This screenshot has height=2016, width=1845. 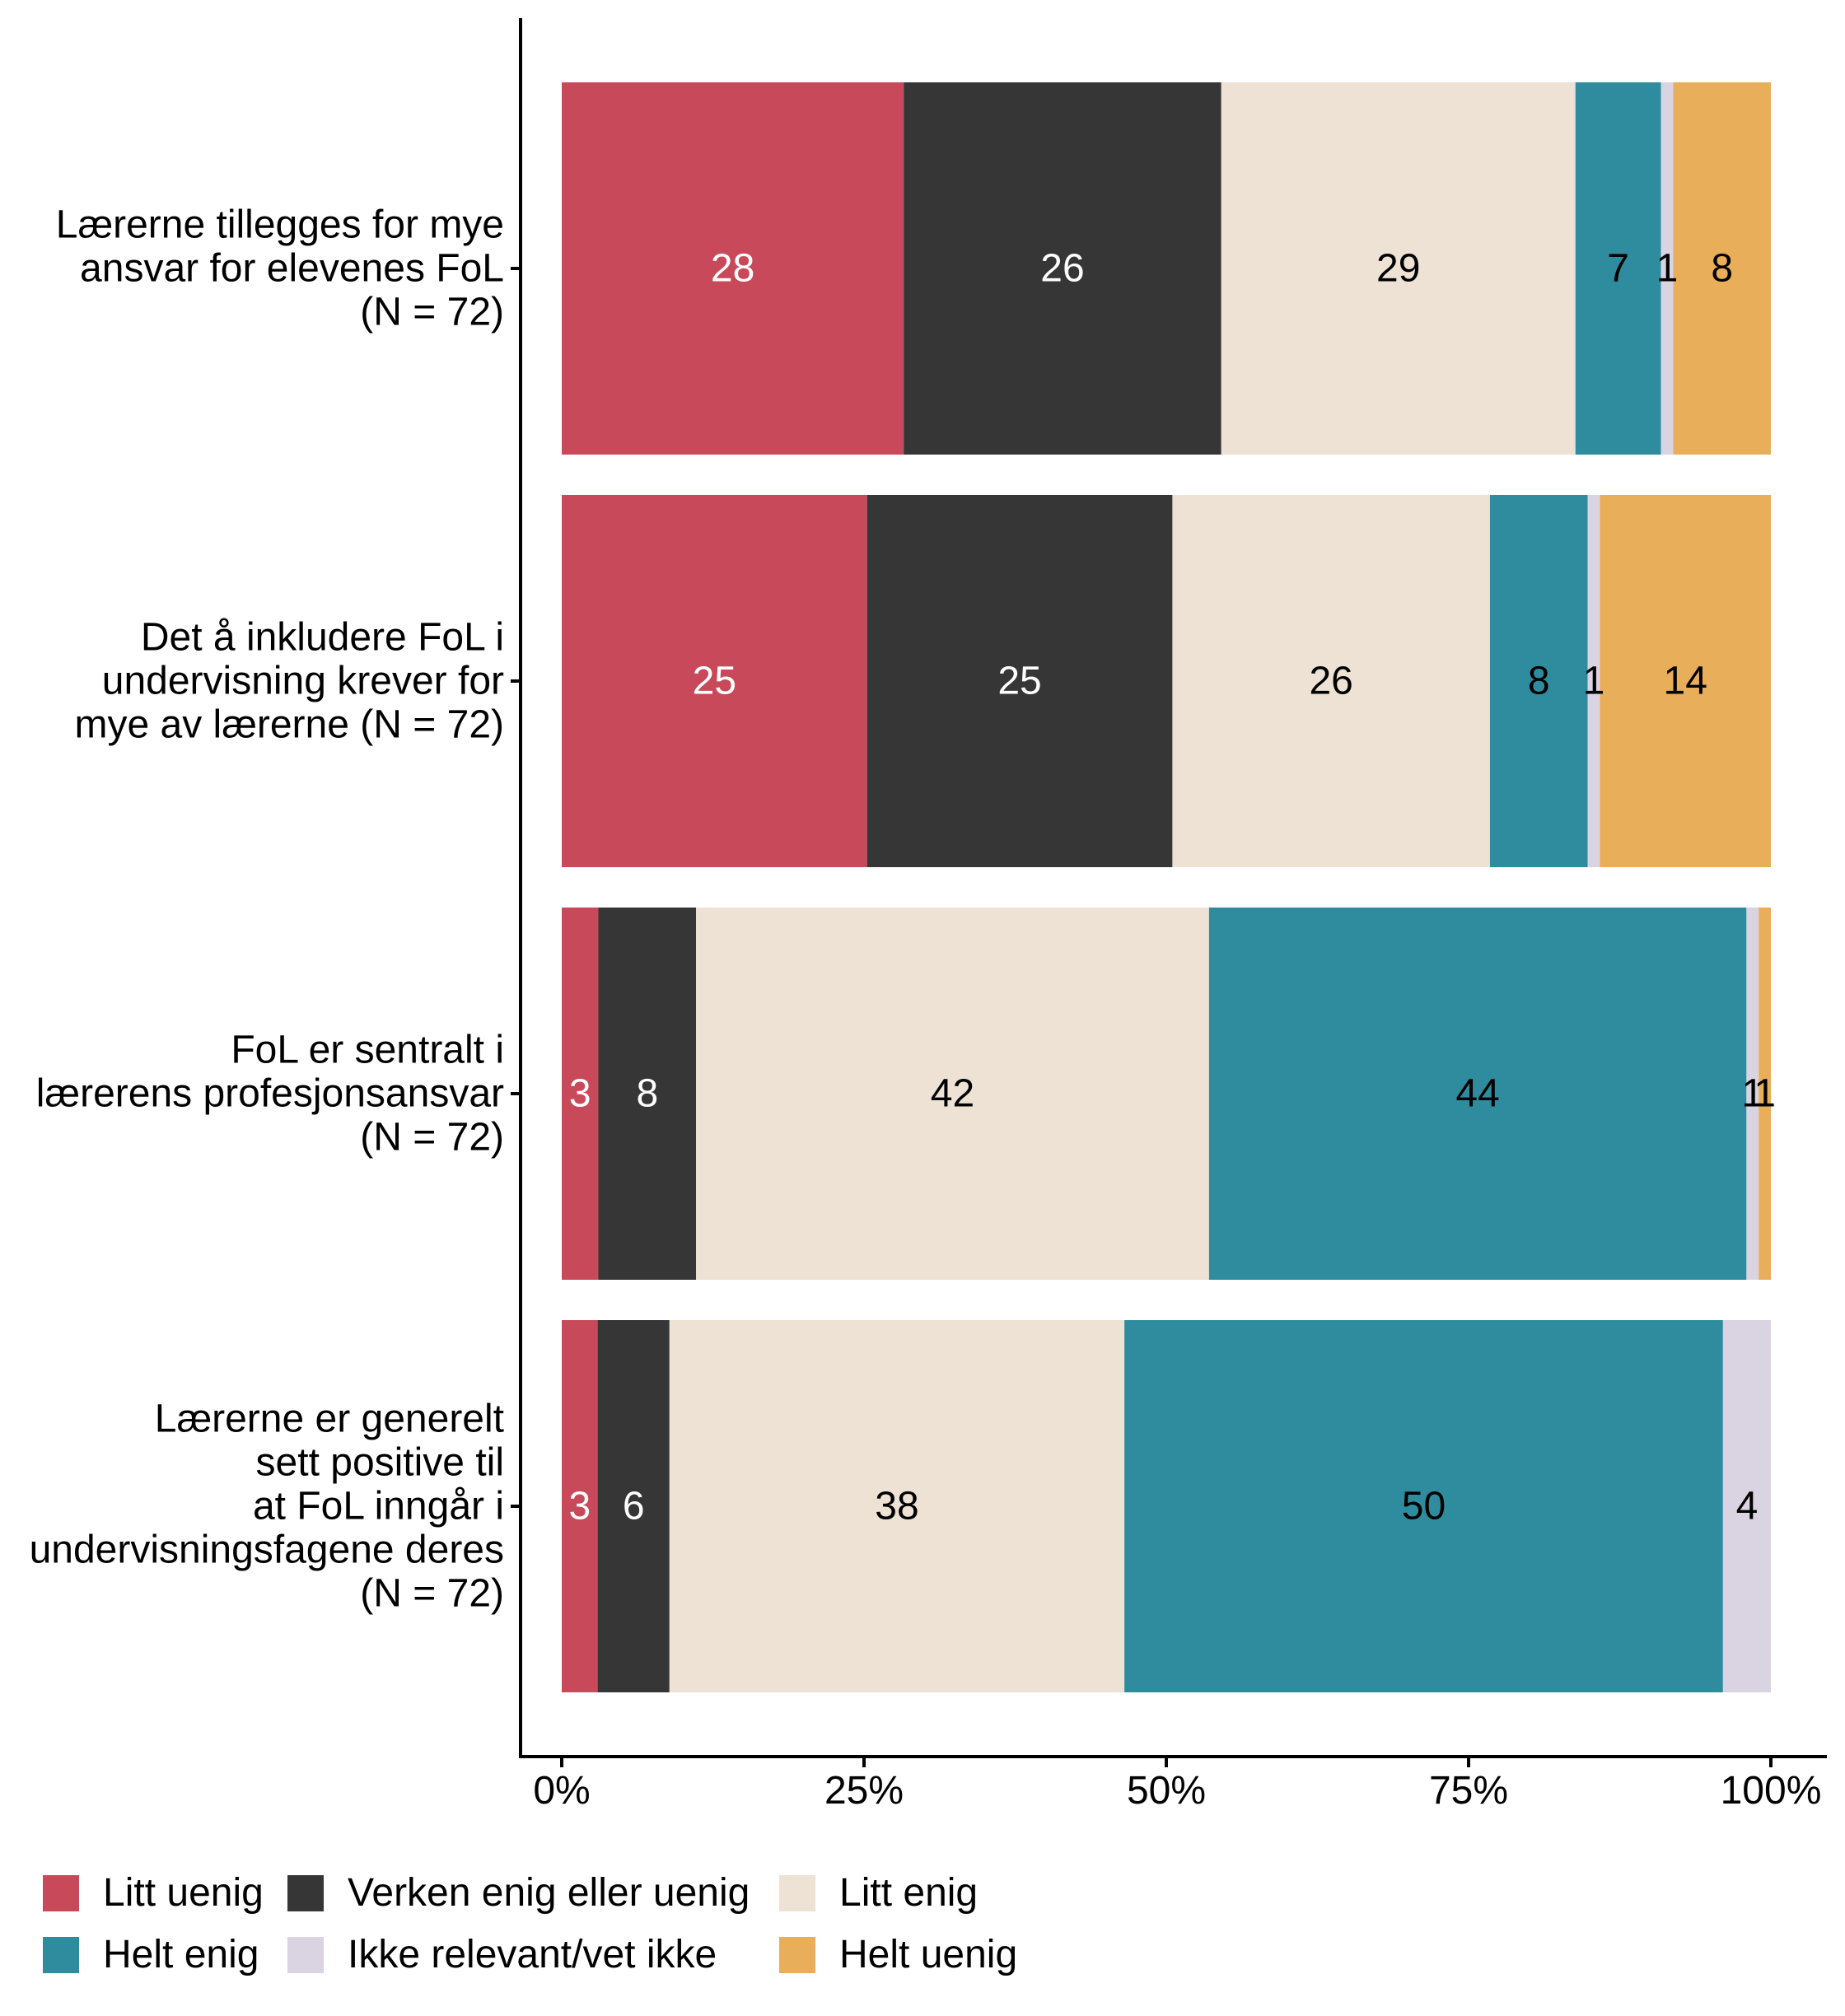 I want to click on bar-value-label: 29, so click(x=1398, y=269).